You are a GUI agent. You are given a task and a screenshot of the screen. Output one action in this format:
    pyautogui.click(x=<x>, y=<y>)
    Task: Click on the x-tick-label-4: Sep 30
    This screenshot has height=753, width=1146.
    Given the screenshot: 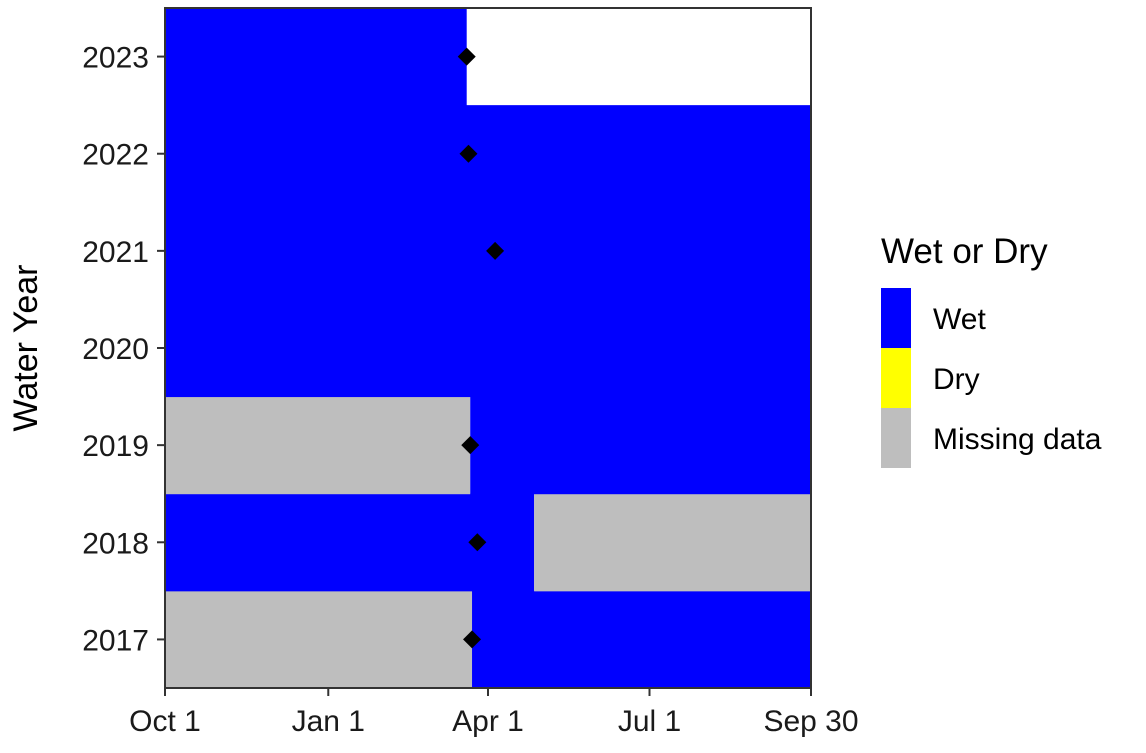 What is the action you would take?
    pyautogui.click(x=810, y=721)
    